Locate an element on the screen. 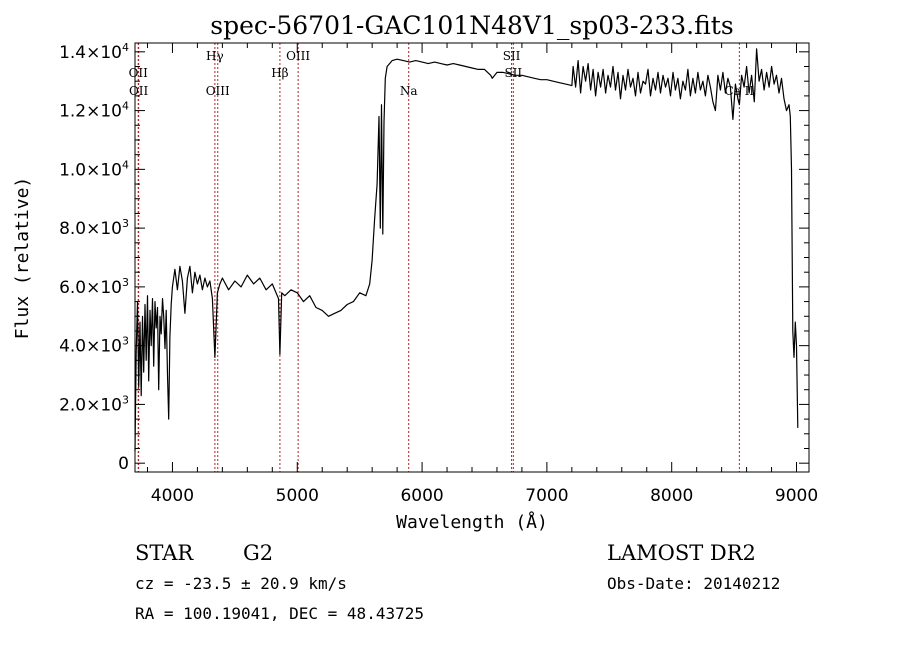  line-label-2: Hγ is located at coordinates (215, 56).